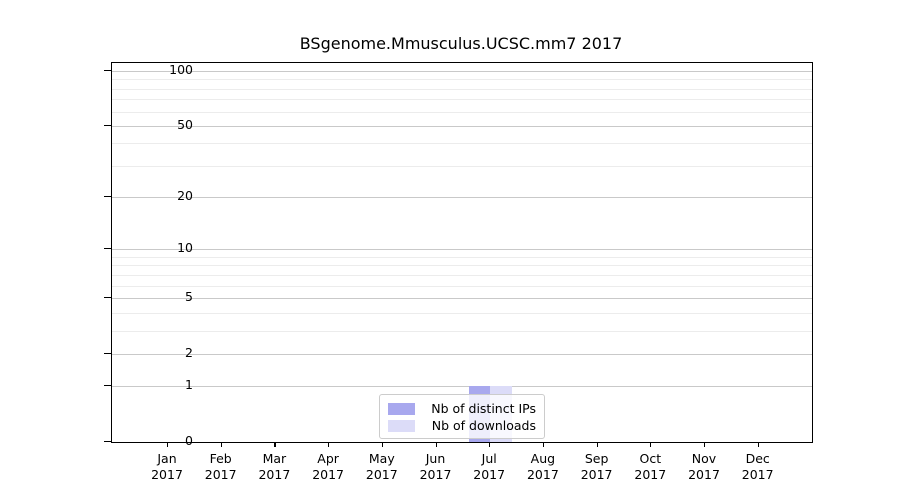 This screenshot has height=500, width=900. I want to click on x-tick-label-dec: Dec 2017, so click(757, 467).